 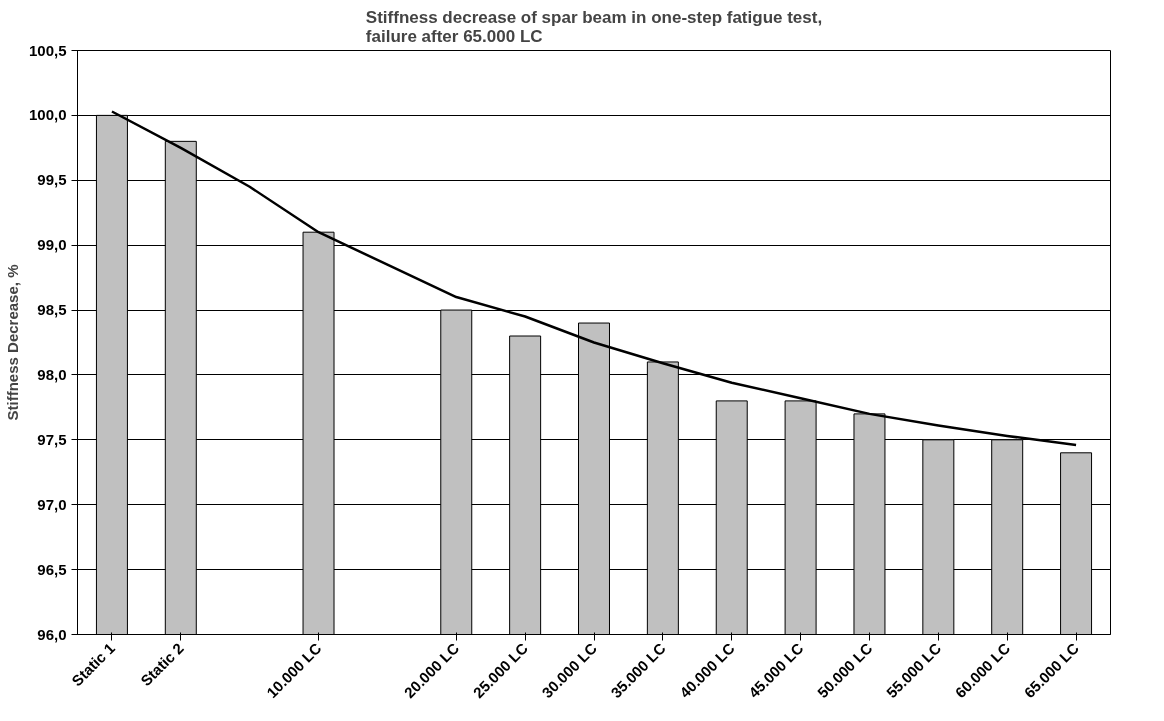 What do you see at coordinates (52, 245) in the screenshot?
I see `y-tick-label: 99,0` at bounding box center [52, 245].